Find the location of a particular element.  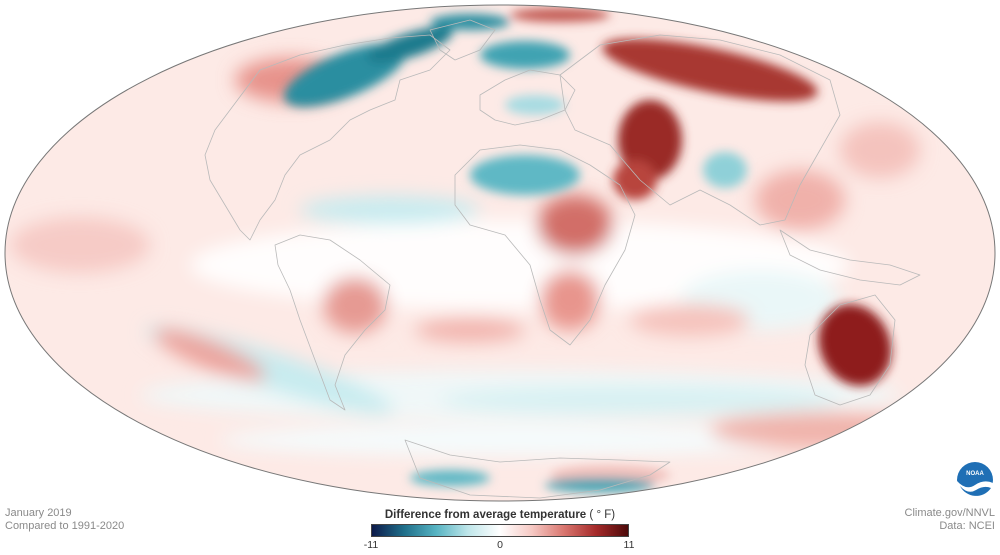

warm-patch-africa is located at coordinates (575, 225).